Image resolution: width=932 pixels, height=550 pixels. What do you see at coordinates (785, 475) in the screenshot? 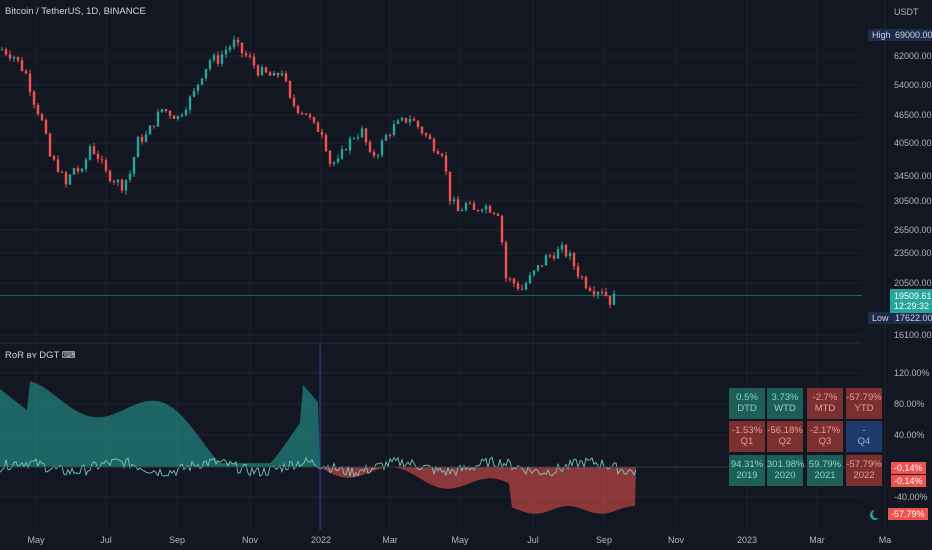
I see `ror-cell-label: 2020` at bounding box center [785, 475].